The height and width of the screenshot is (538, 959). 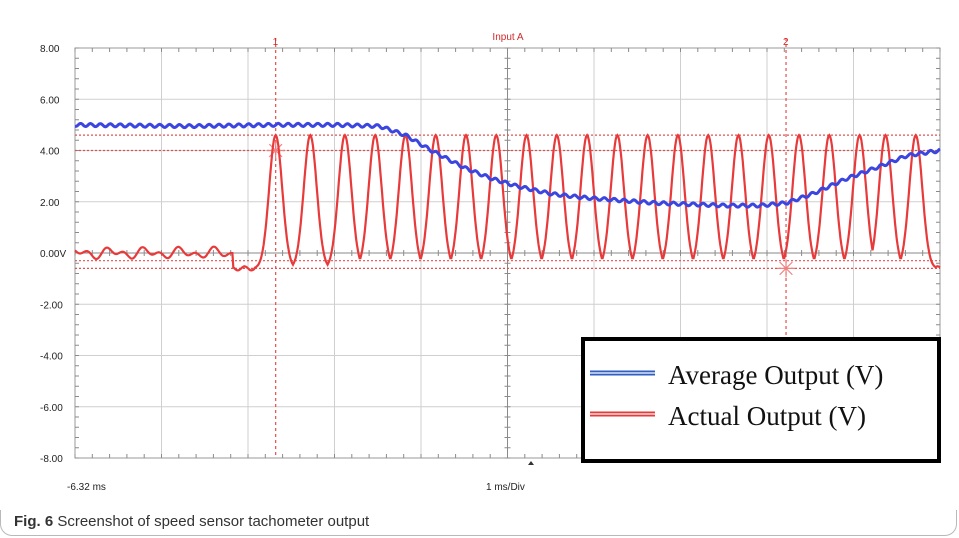 What do you see at coordinates (50, 49) in the screenshot?
I see `y-tick-label: 8.00` at bounding box center [50, 49].